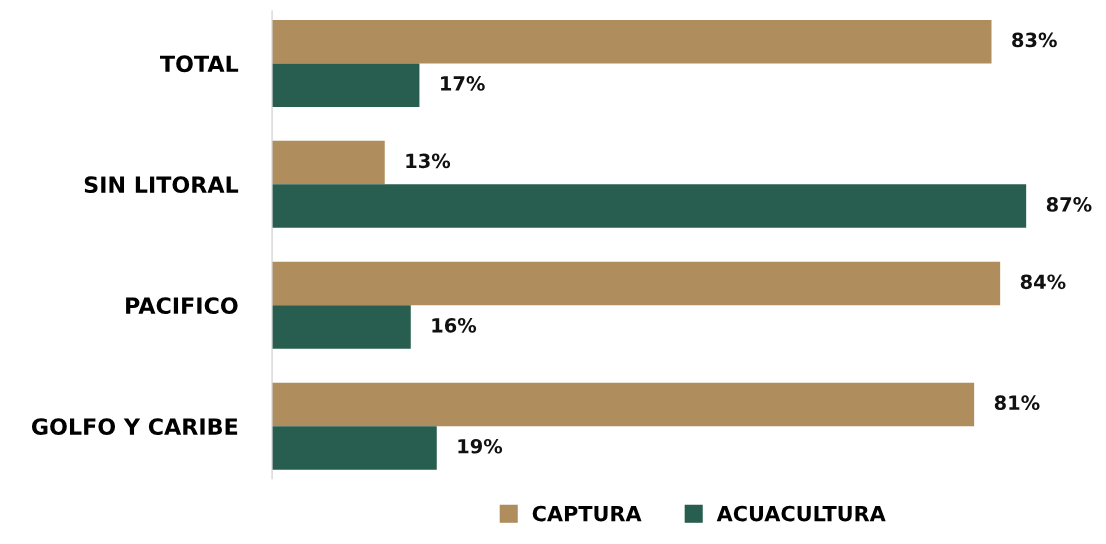 The height and width of the screenshot is (544, 1106). Describe the element at coordinates (1069, 204) in the screenshot. I see `data-label: 87%` at that location.